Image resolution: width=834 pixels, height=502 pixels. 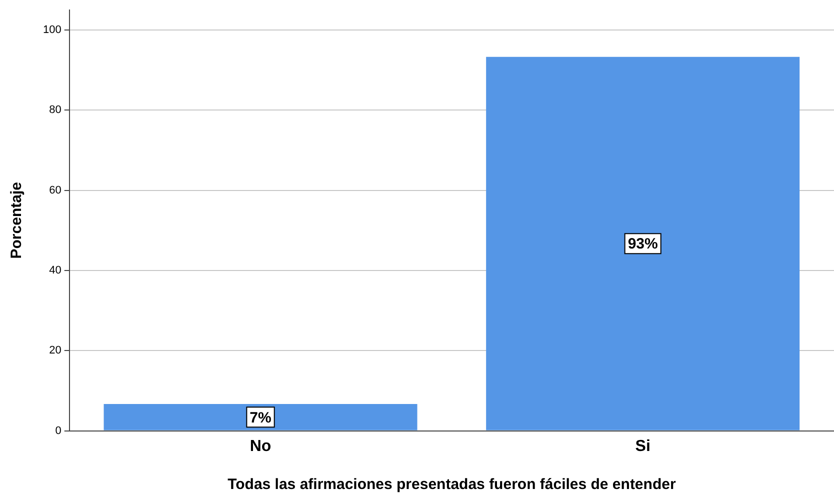 I want to click on x-tick-label: Si, so click(x=642, y=446).